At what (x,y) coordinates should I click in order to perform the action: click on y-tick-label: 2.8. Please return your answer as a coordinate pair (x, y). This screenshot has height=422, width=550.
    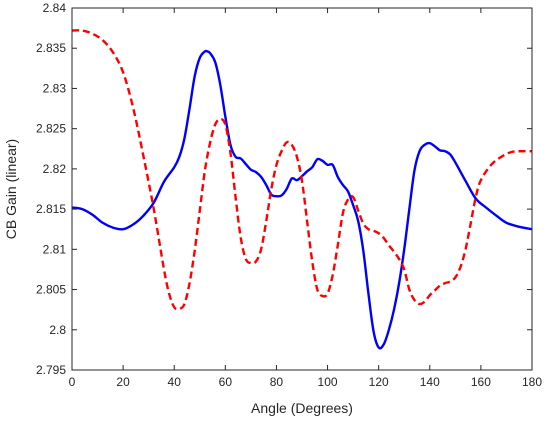
    Looking at the image, I should click on (57, 330).